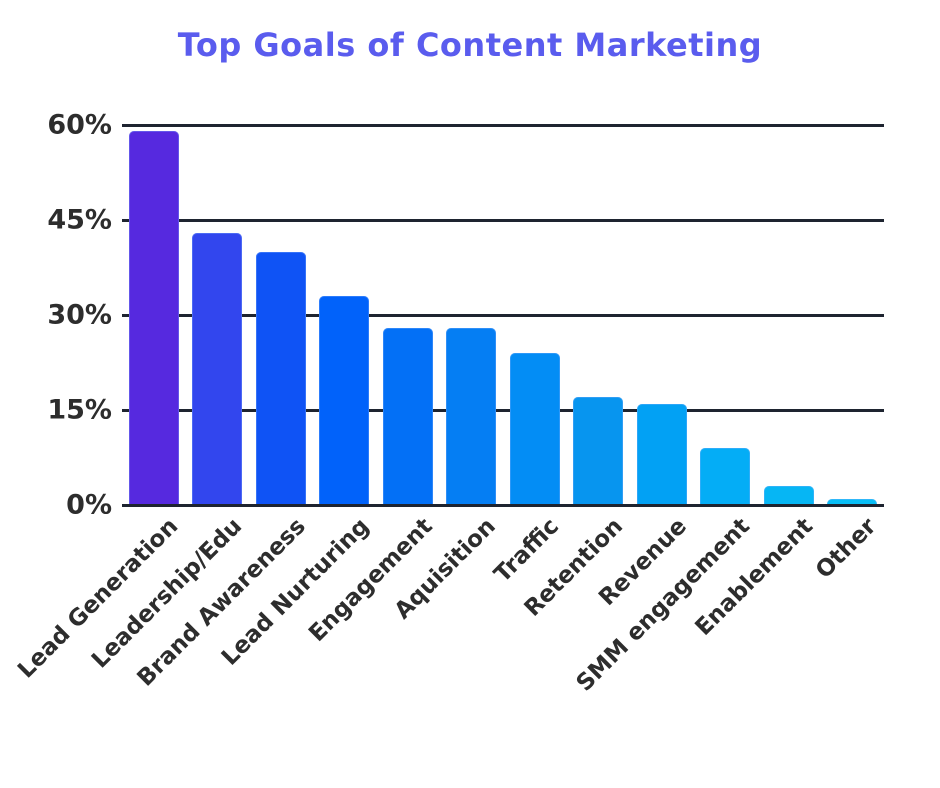  Describe the element at coordinates (503, 505) in the screenshot. I see `x-axis-baseline` at that location.